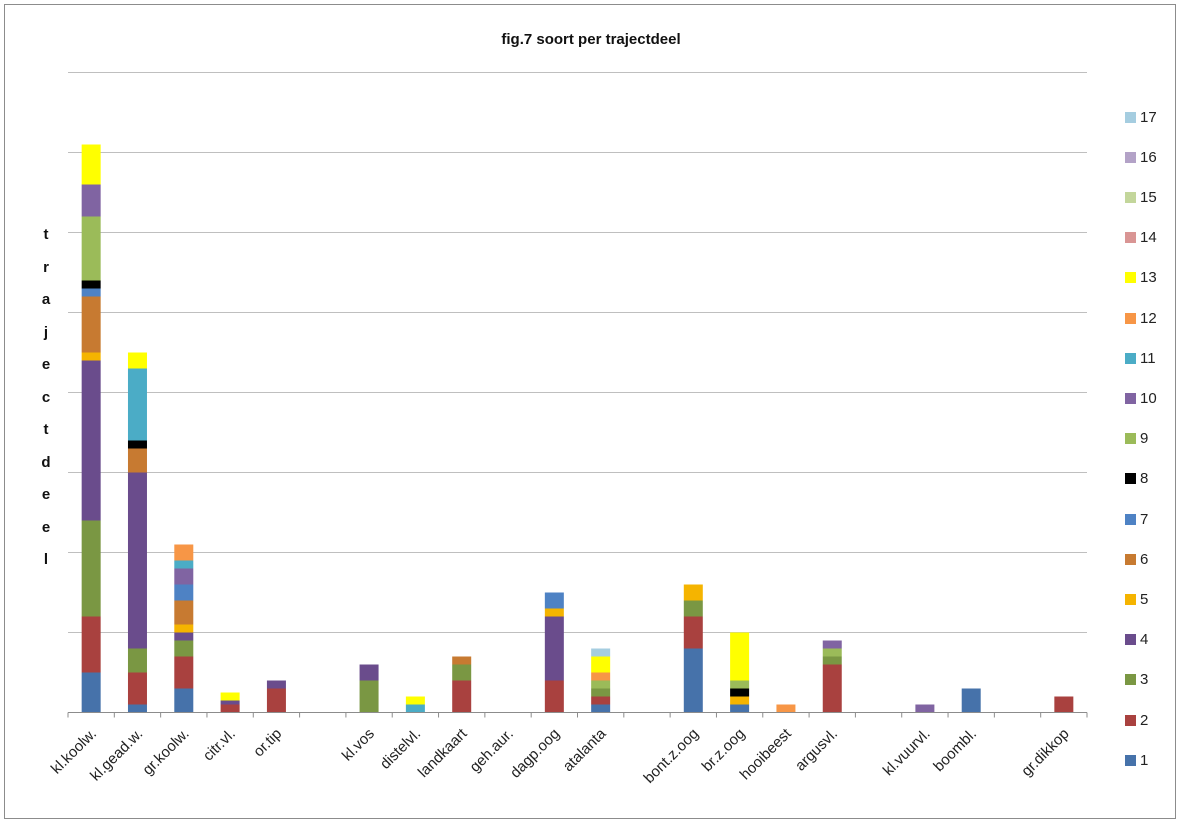 The image size is (1182, 825). I want to click on legend-item: 8, so click(1136, 479).